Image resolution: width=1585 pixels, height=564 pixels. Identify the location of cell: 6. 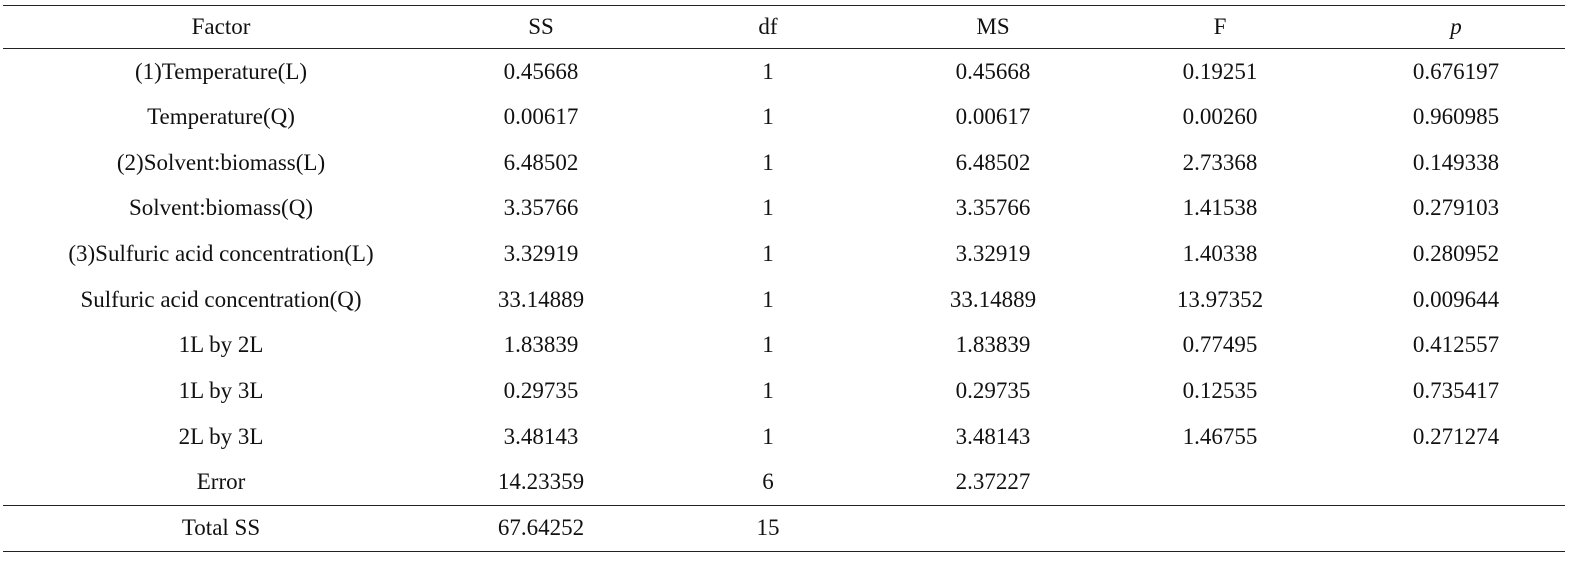
(768, 482).